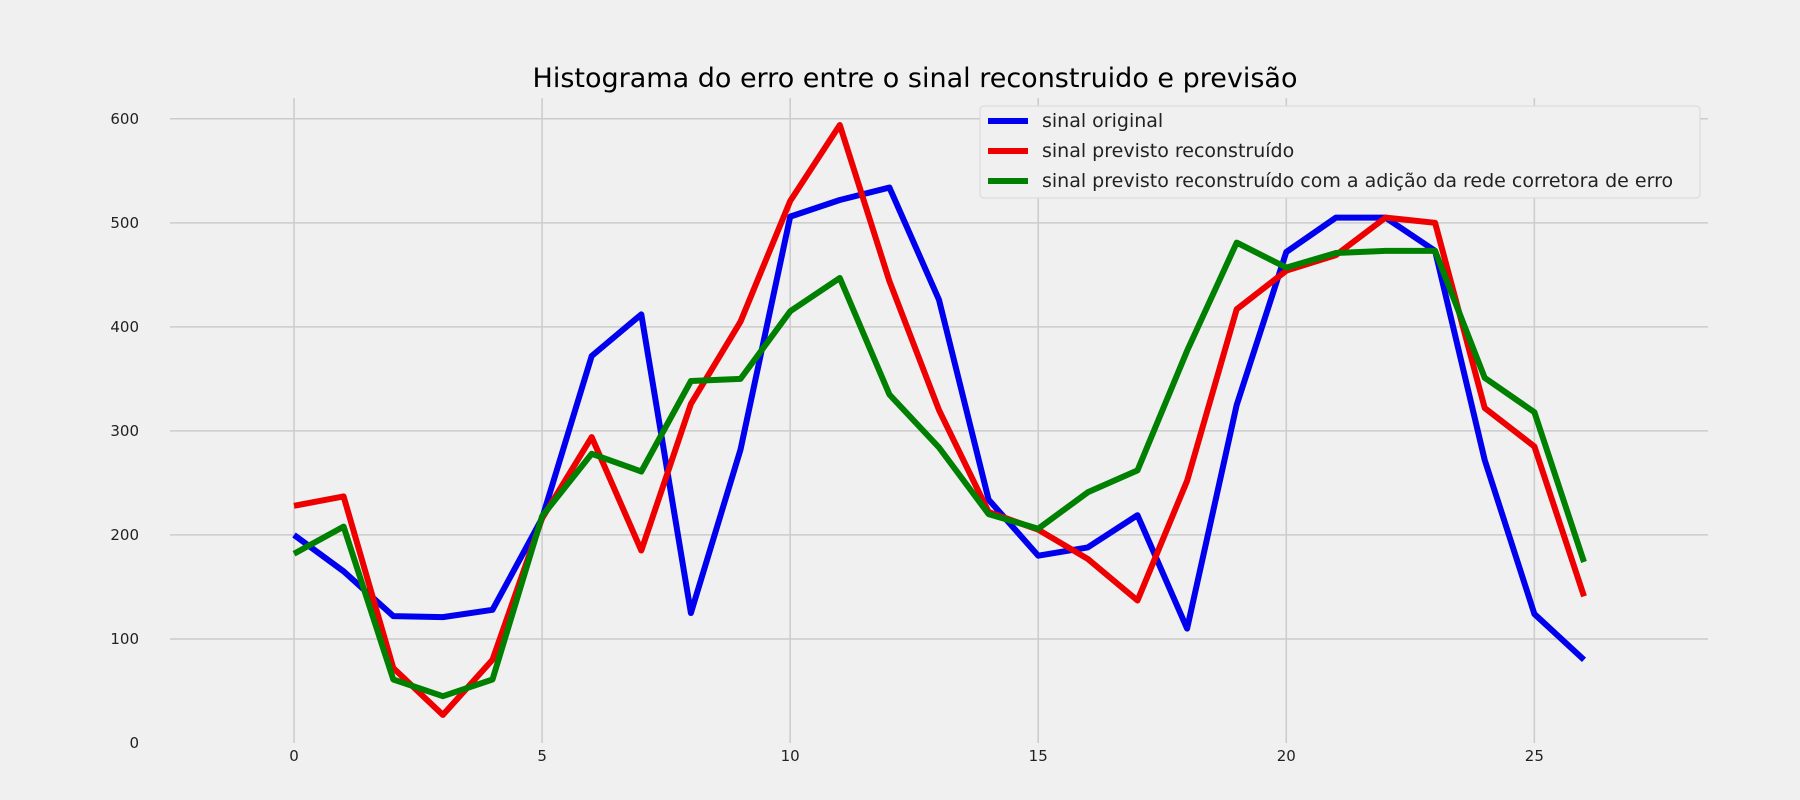 The image size is (1800, 800). Describe the element at coordinates (1168, 151) in the screenshot. I see `legend-label: sinal previsto reconstruído` at that location.